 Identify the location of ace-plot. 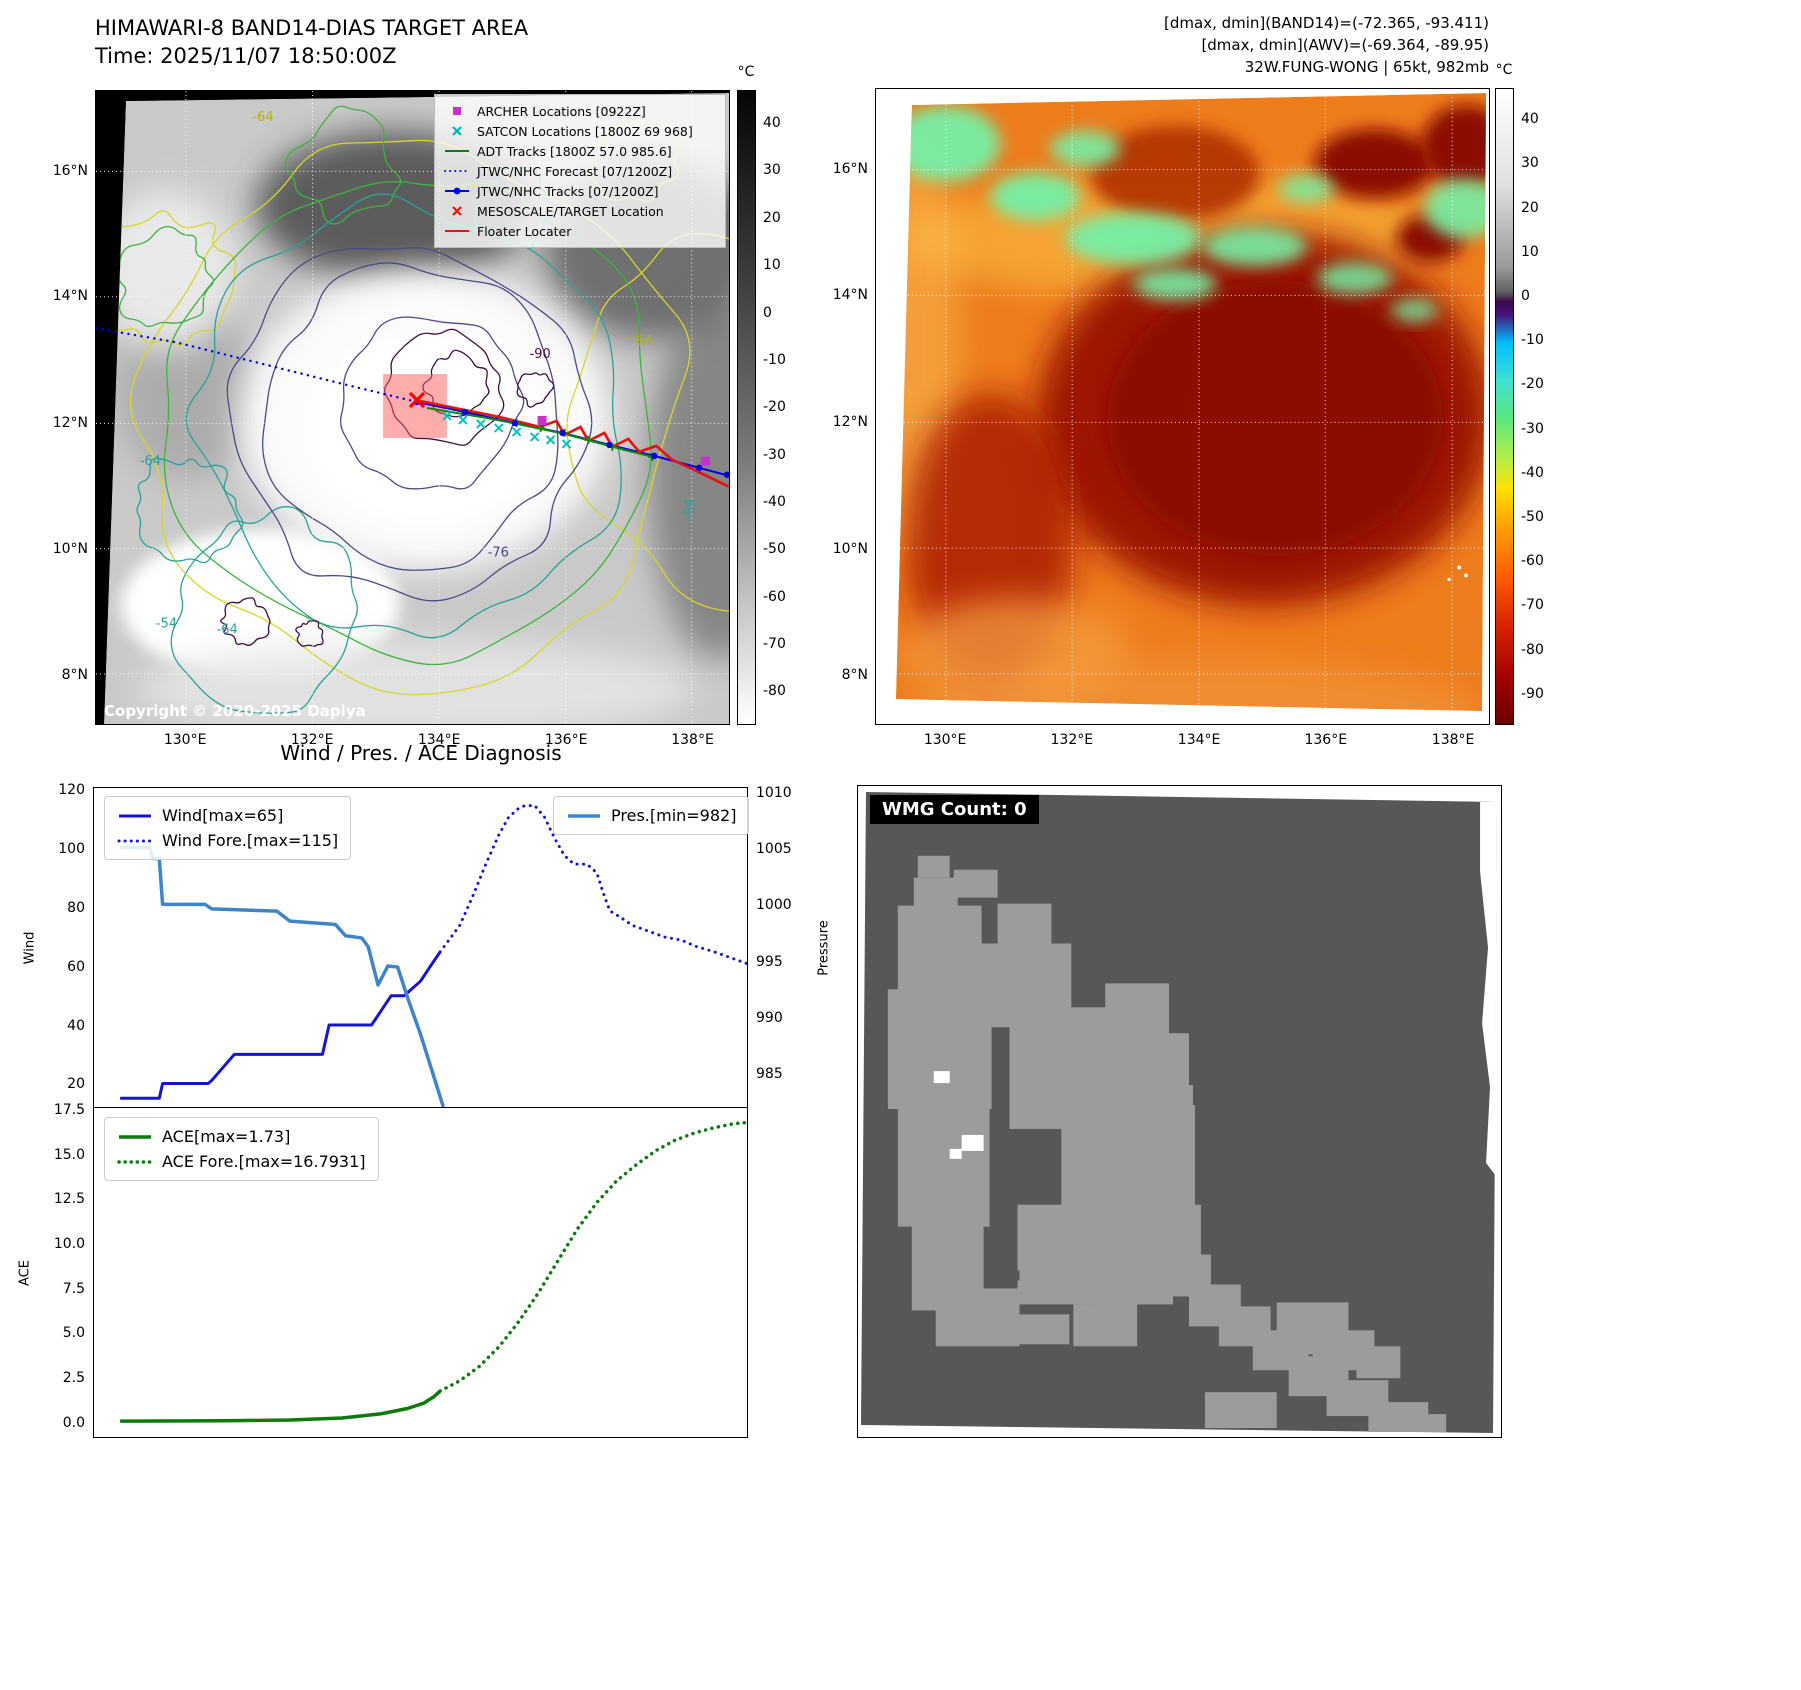
(433, 1271).